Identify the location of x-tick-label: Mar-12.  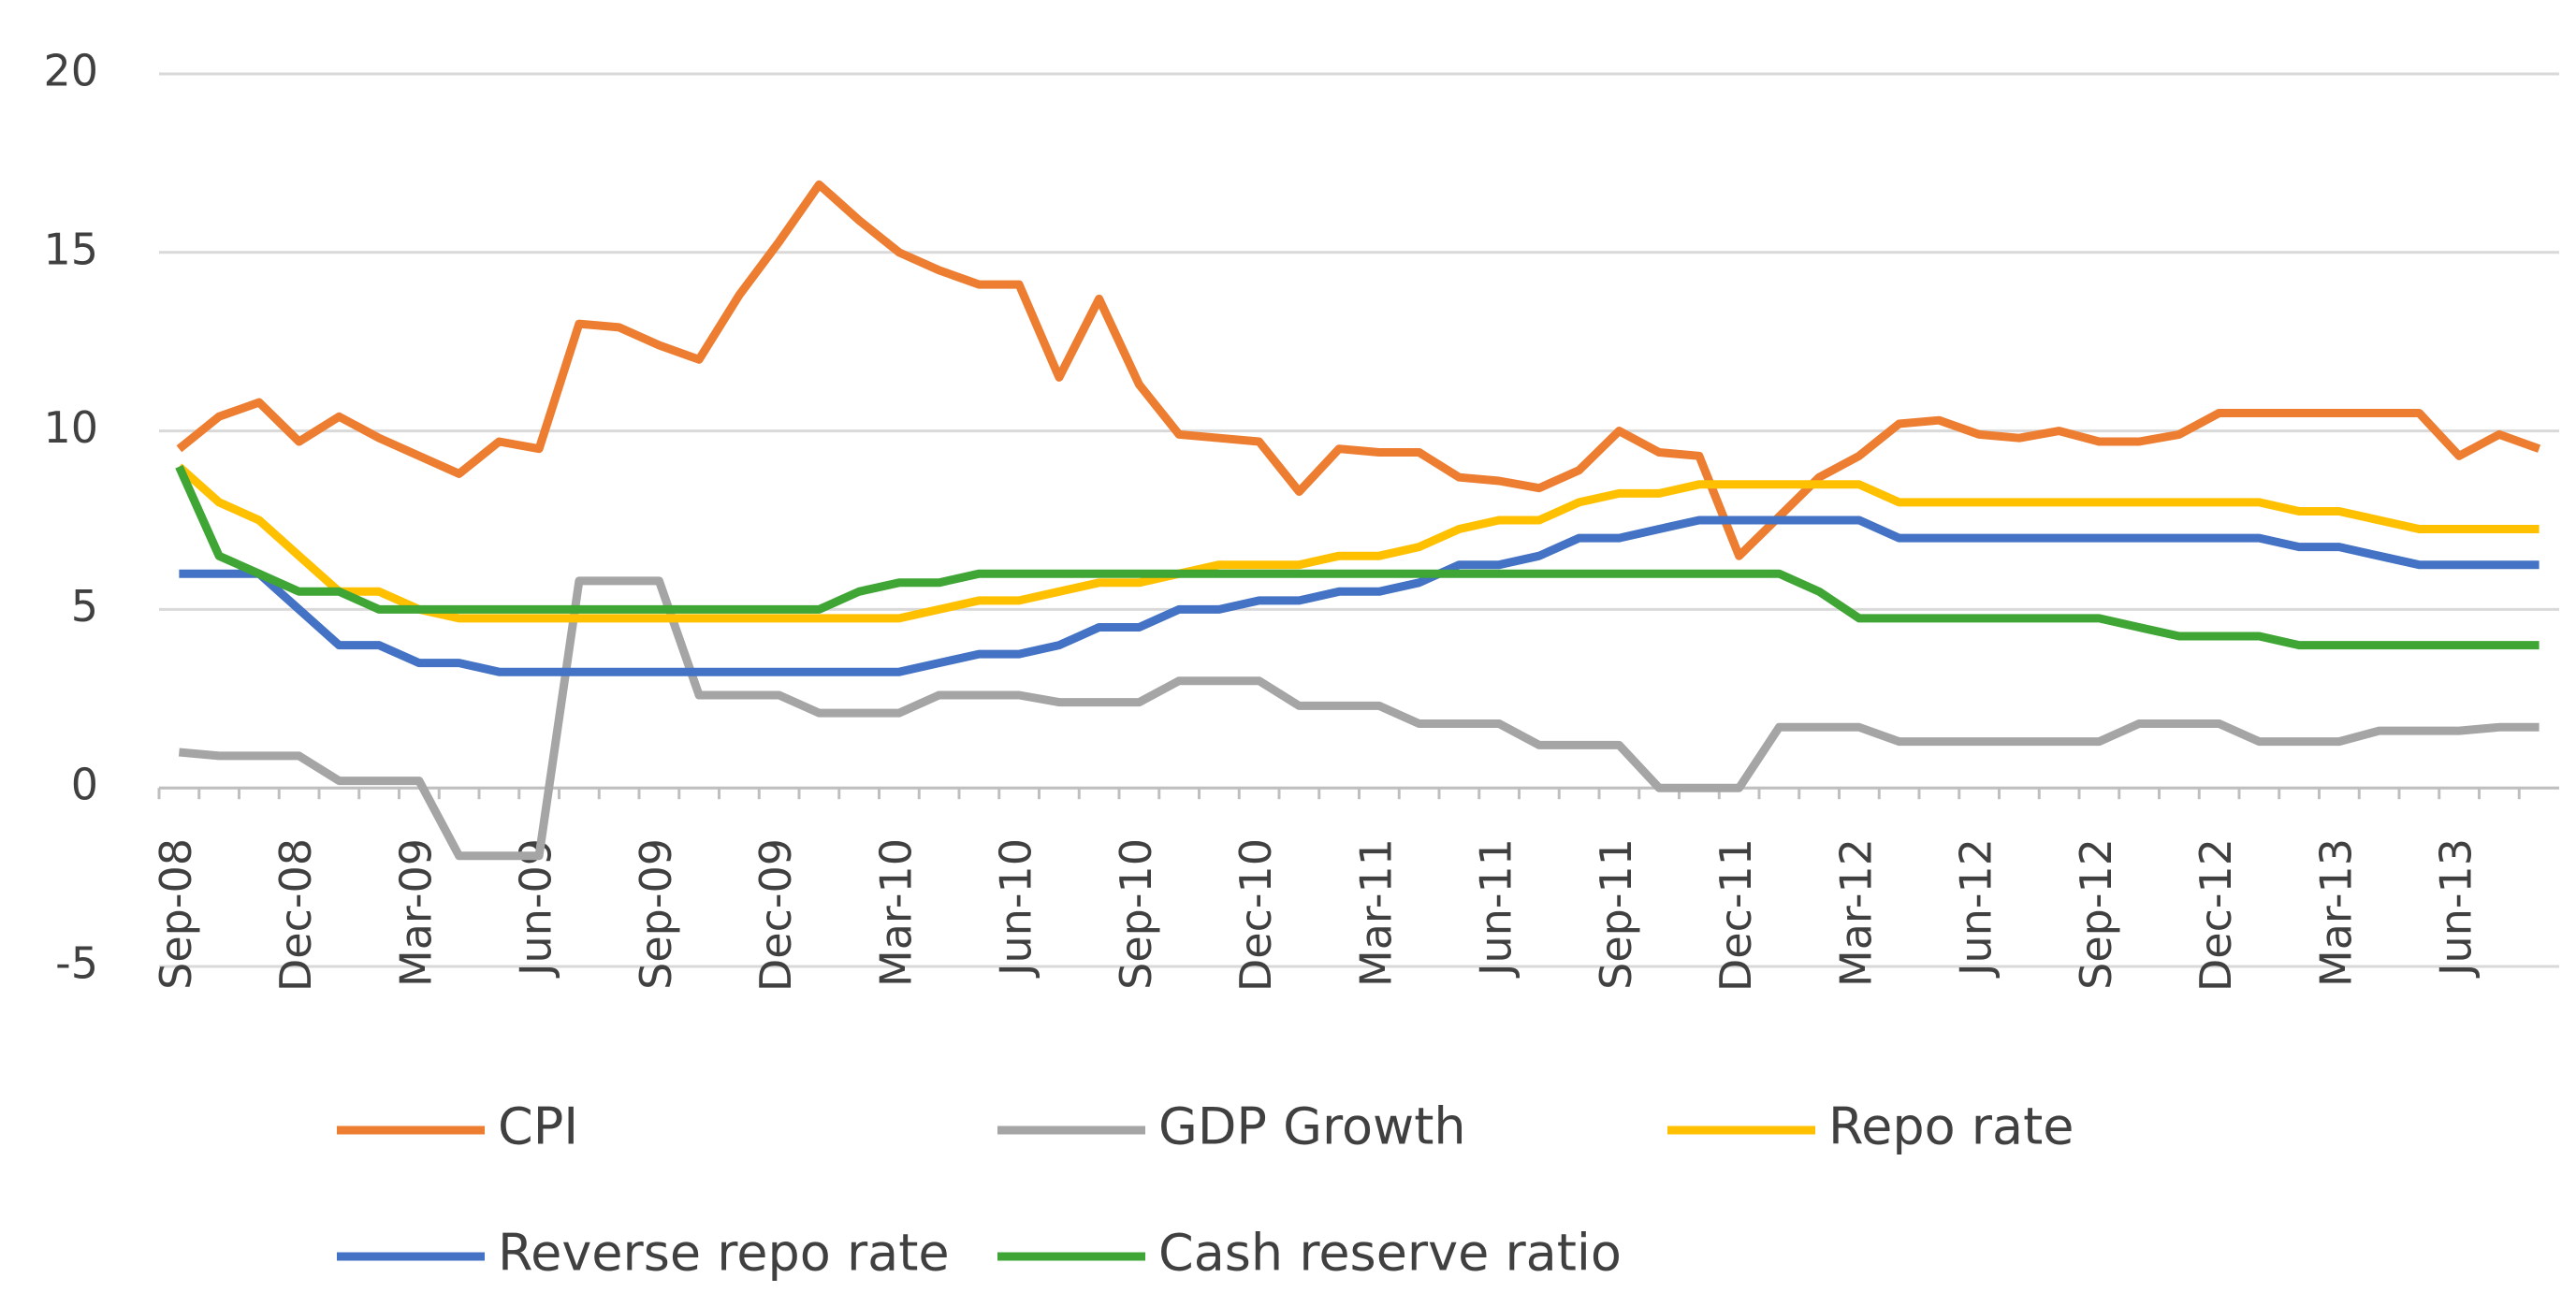
(1855, 912).